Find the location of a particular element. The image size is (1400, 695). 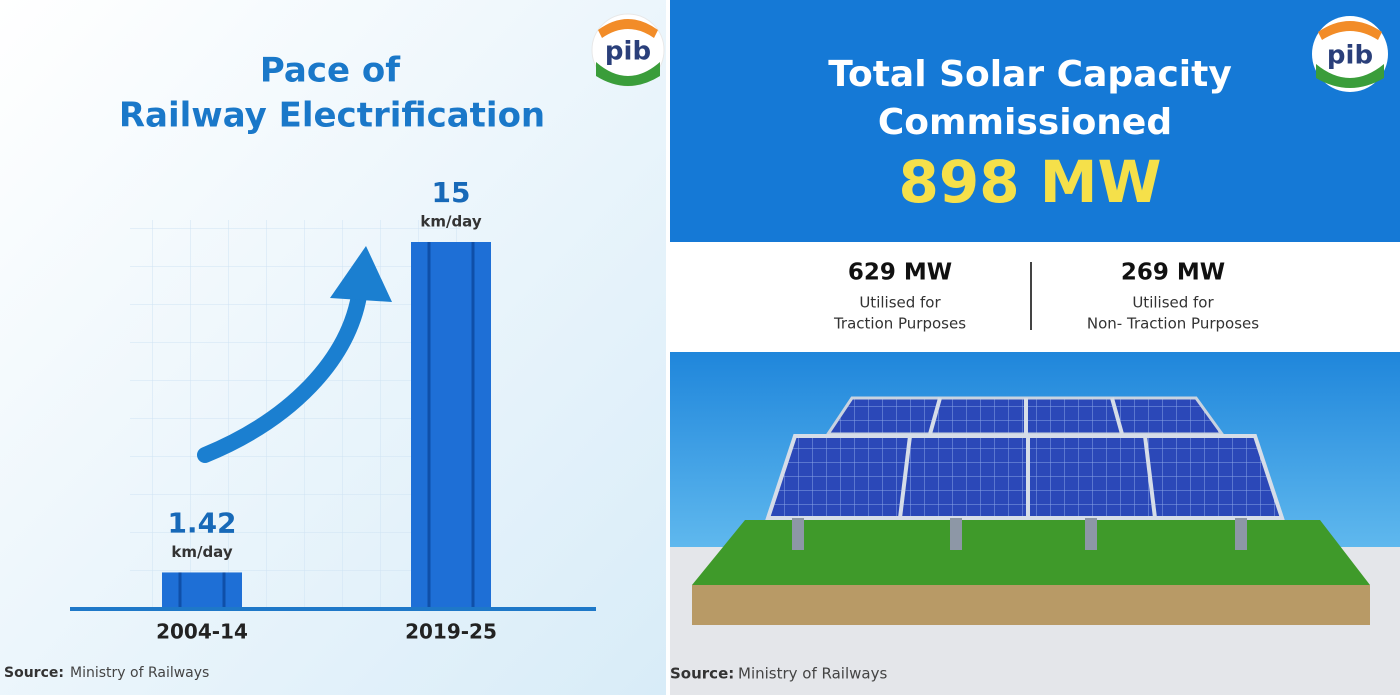

stat-label: Non- Traction Purposes is located at coordinates (1173, 324).